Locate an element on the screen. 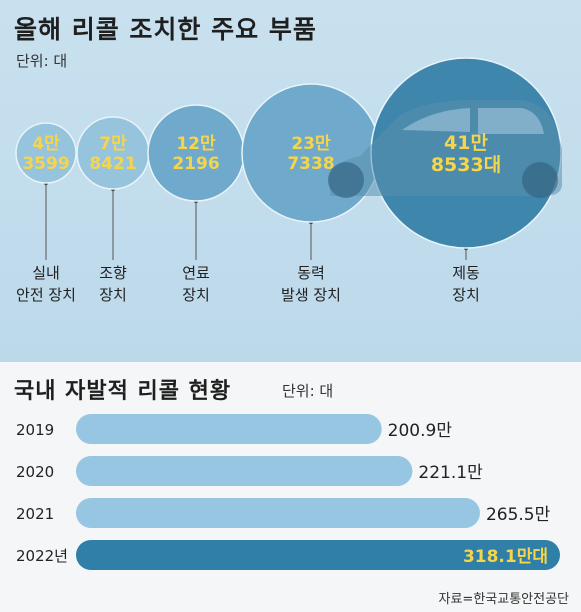 This screenshot has width=581, height=612. bubble-value: 23만 is located at coordinates (311, 144).